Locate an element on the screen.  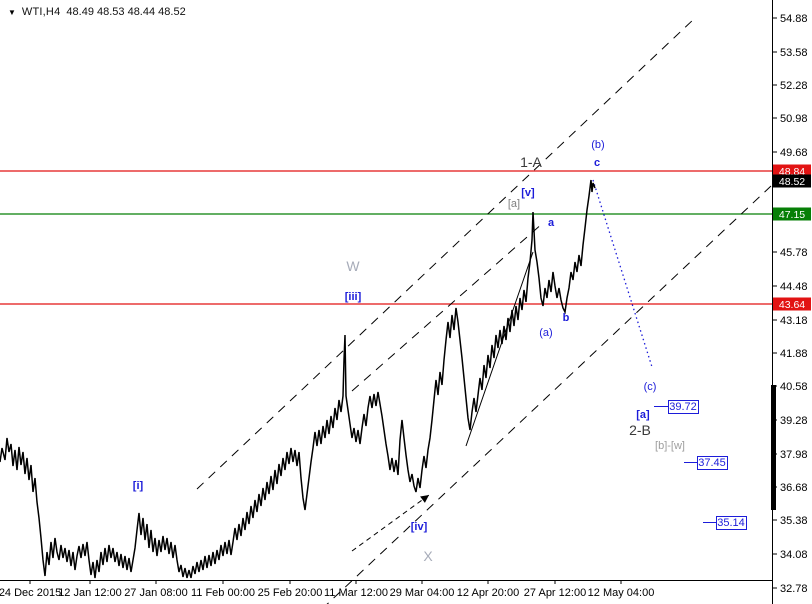
y-tick-label: 54.88 is located at coordinates (794, 19).